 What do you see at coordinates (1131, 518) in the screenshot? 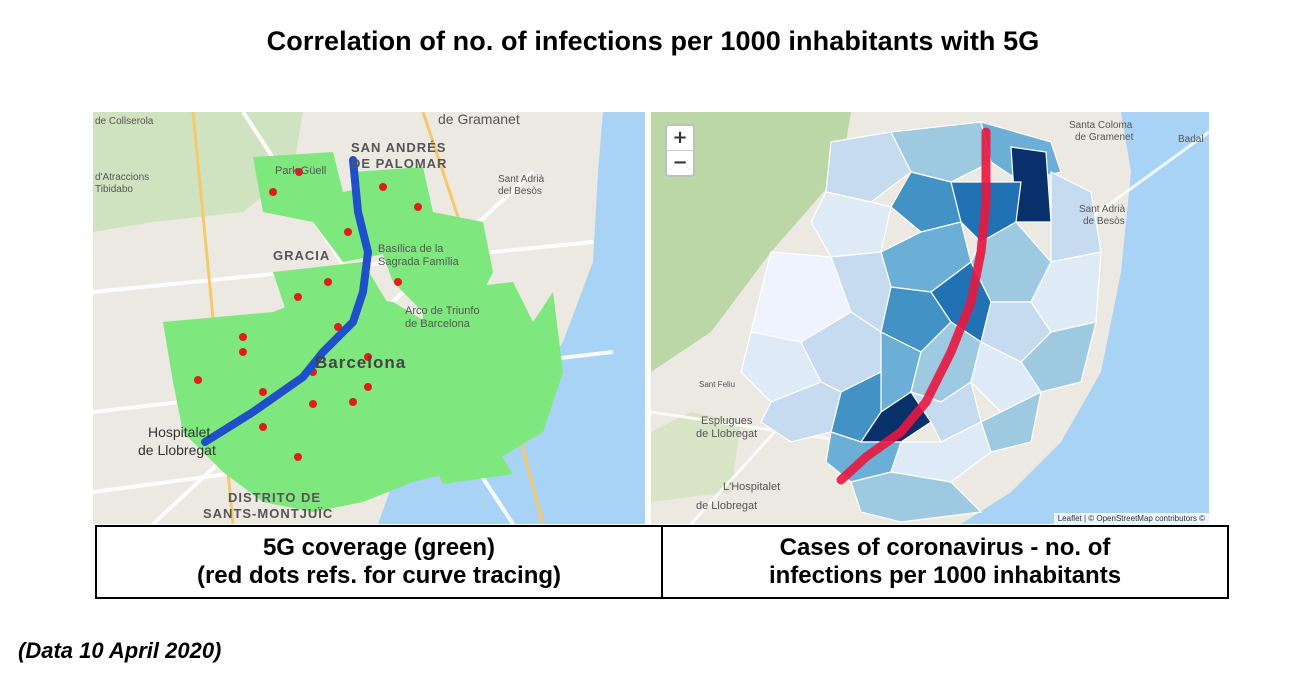
I see `map-attribution: Leaflet | © OpenStreetMap contributors ©` at bounding box center [1131, 518].